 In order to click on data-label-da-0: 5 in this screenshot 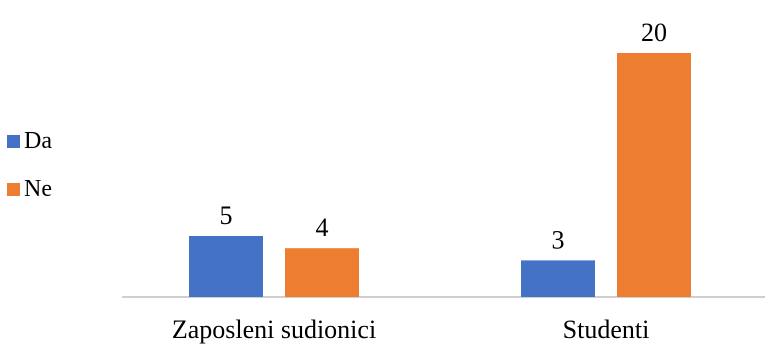, I will do `click(226, 215)`.